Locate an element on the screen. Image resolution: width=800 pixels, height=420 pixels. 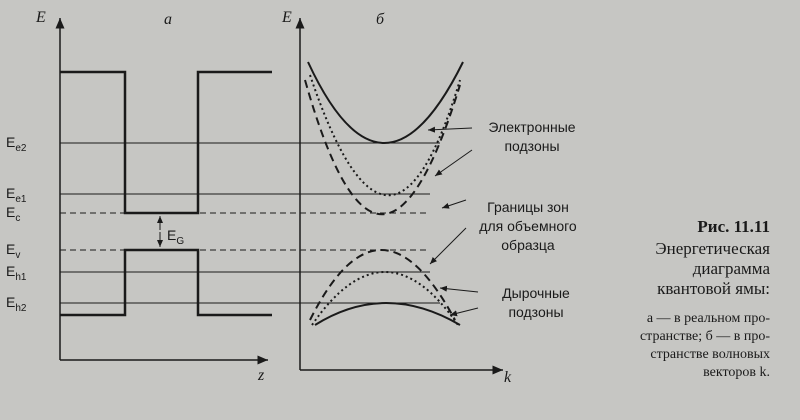
annotation: образца is located at coordinates (528, 245).